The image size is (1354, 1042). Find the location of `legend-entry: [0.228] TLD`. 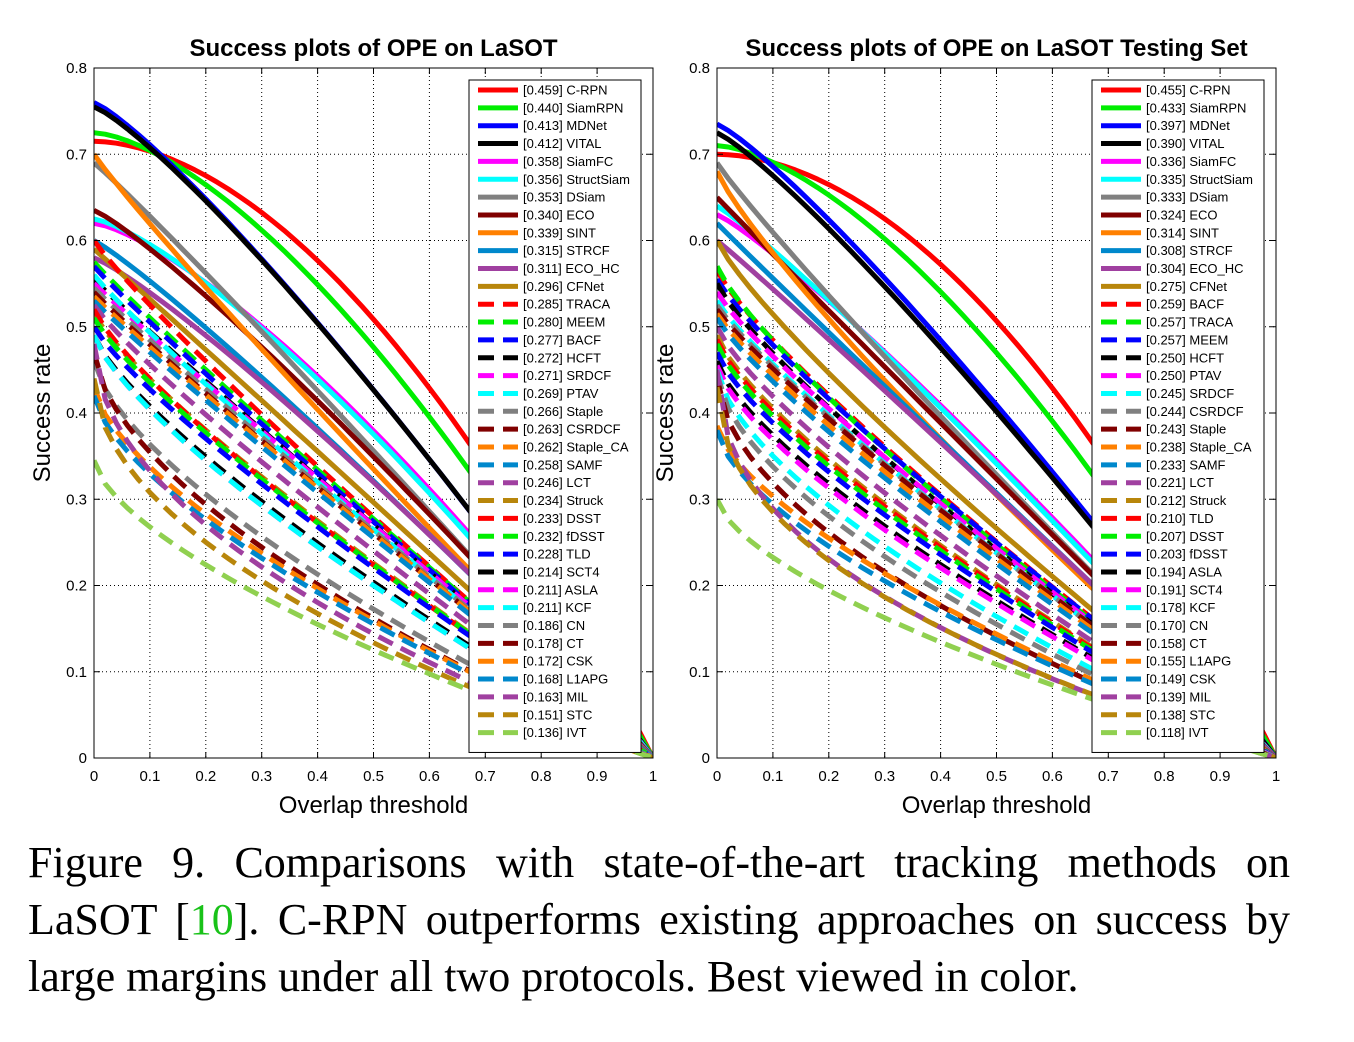

legend-entry: [0.228] TLD is located at coordinates (557, 554).